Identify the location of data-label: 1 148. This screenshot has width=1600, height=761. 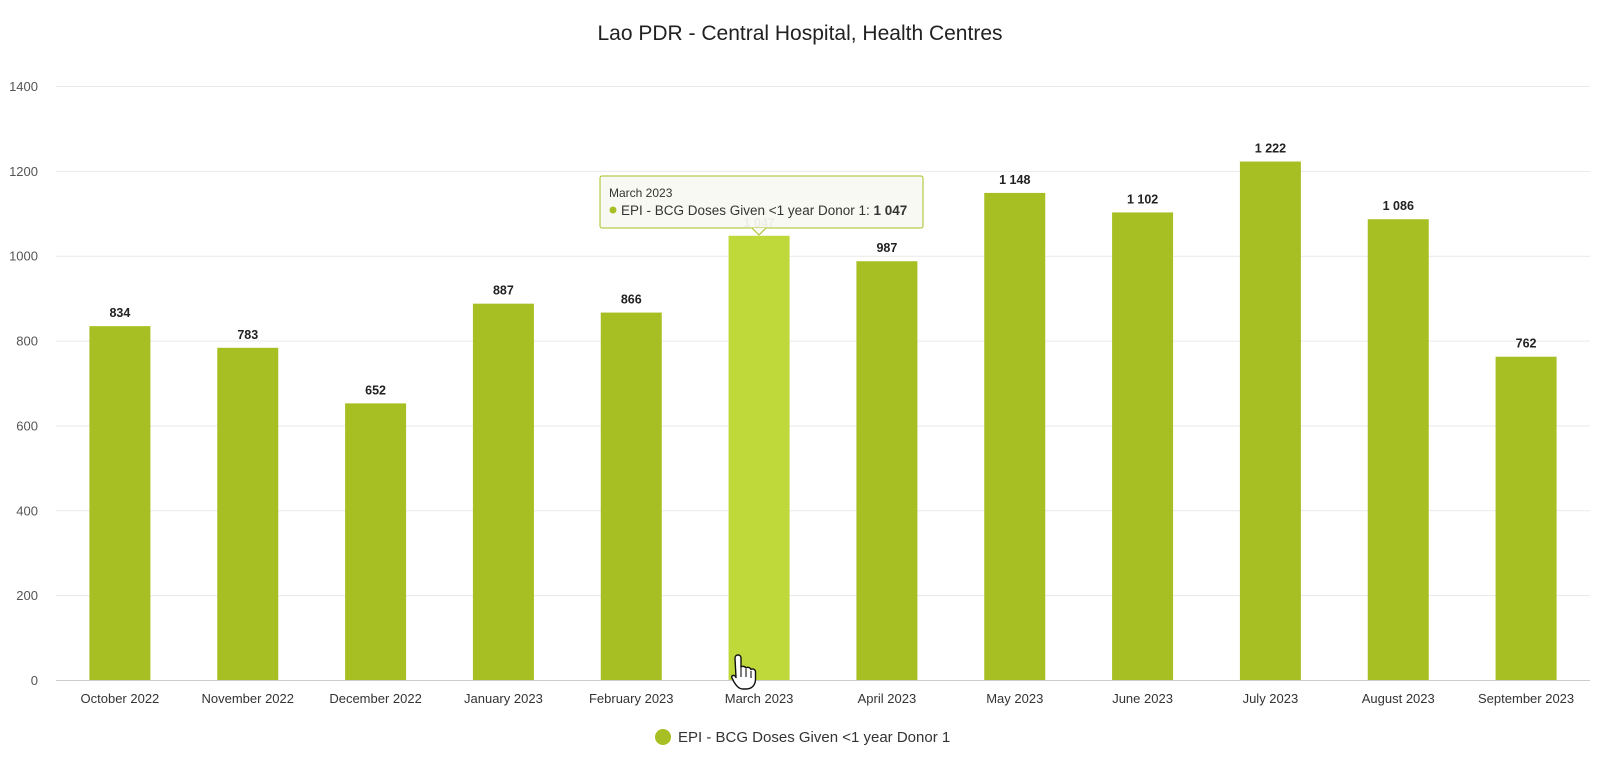
(1014, 180).